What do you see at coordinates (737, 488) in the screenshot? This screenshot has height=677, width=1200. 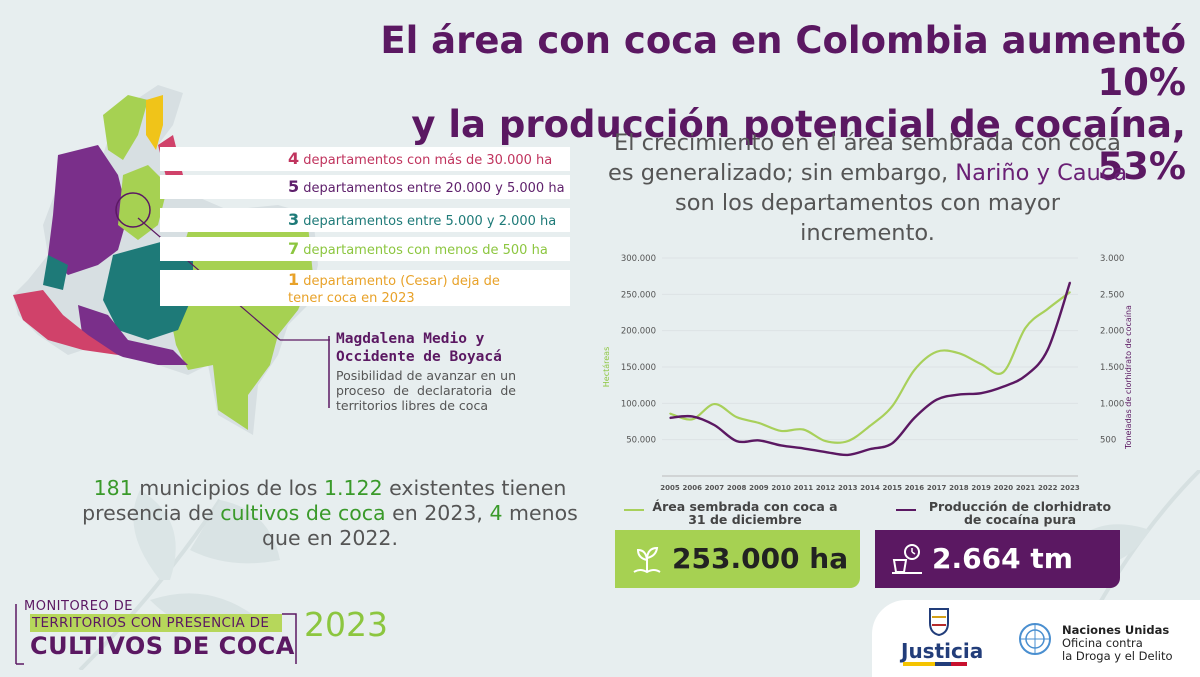 I see `x-tick-label: 2008` at bounding box center [737, 488].